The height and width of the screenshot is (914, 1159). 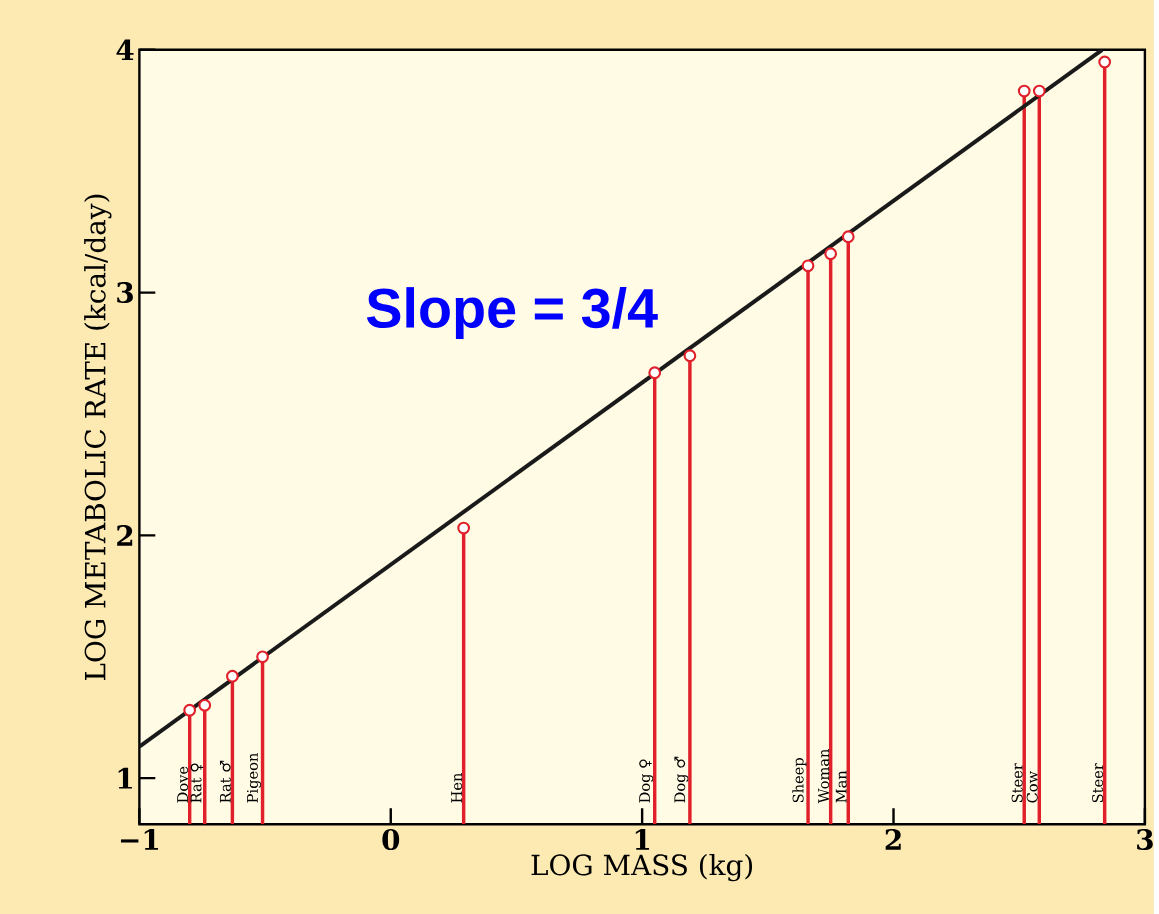 What do you see at coordinates (512, 313) in the screenshot?
I see `annotation: Slope = 3/4` at bounding box center [512, 313].